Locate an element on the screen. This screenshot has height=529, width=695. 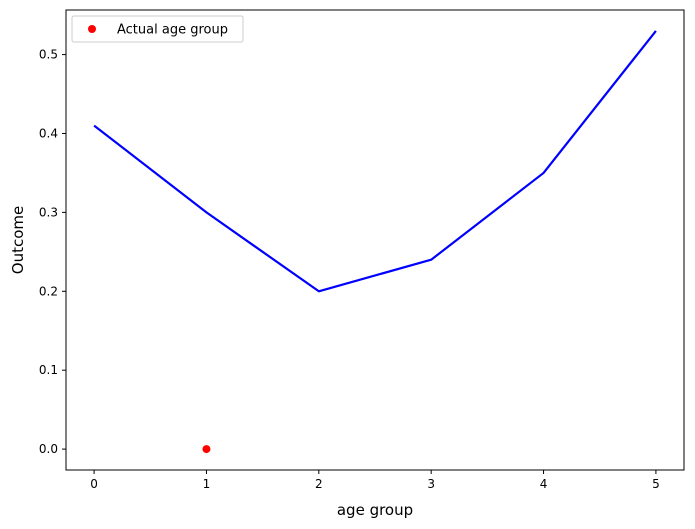
x-tick-label: 1 is located at coordinates (207, 484).